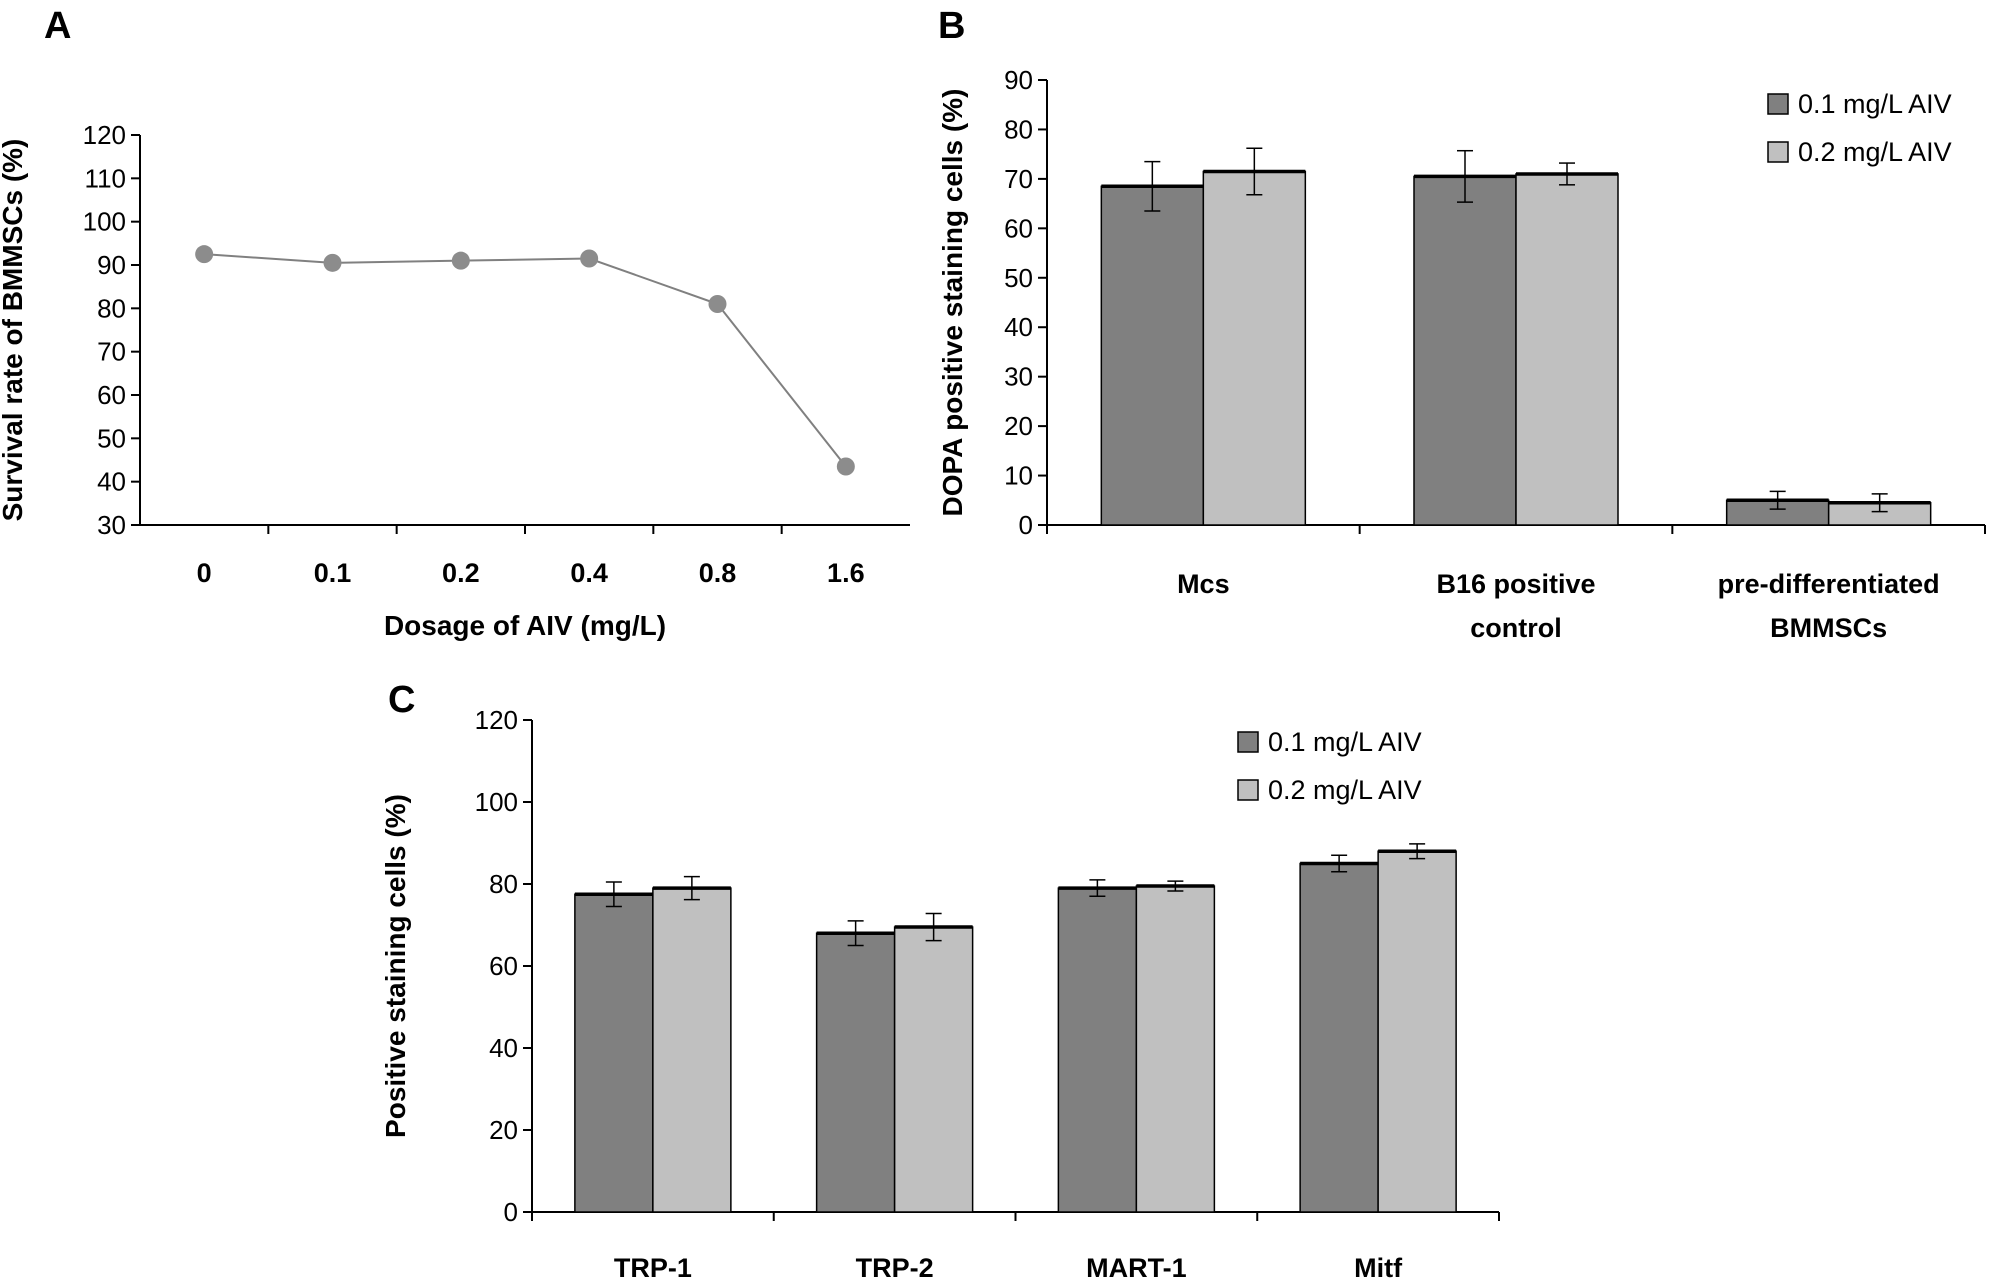 The height and width of the screenshot is (1283, 1993). Describe the element at coordinates (952, 303) in the screenshot. I see `y-axis-title: DOPA positive staining cells (%)` at that location.